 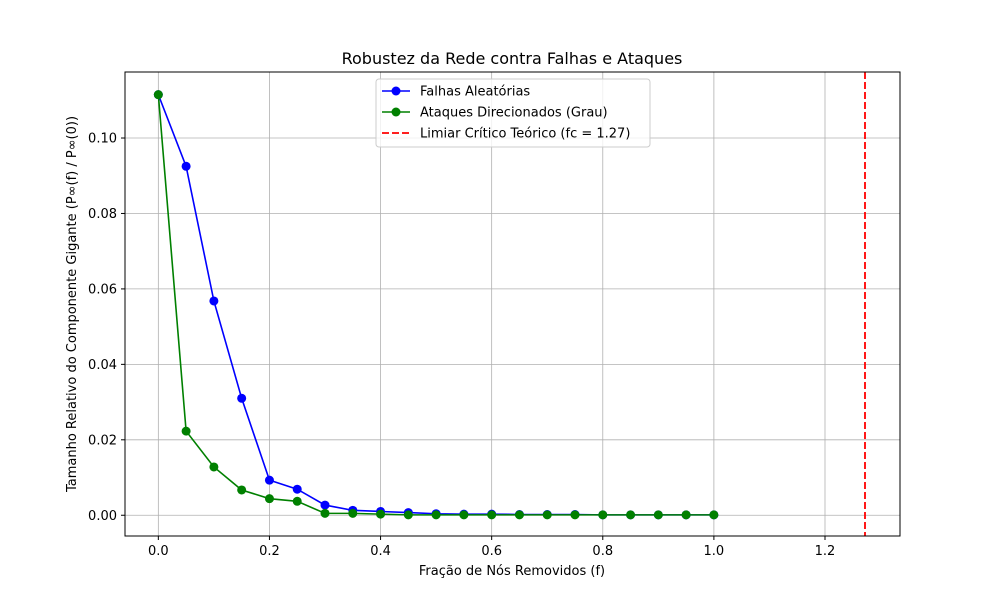 What do you see at coordinates (475, 92) in the screenshot?
I see `legend-entry: Falhas Aleatórias` at bounding box center [475, 92].